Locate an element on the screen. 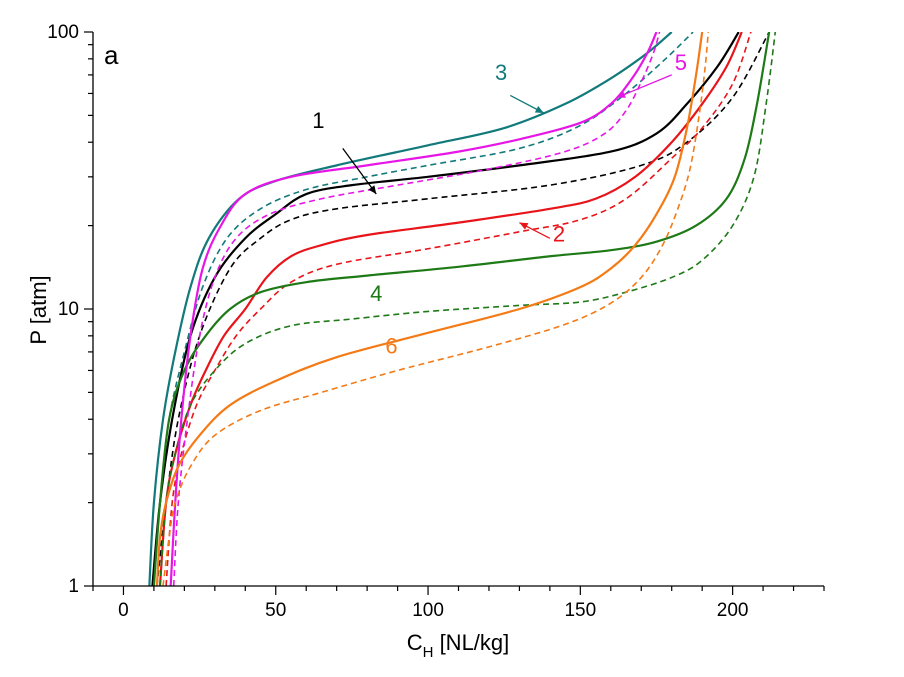  x-axis-title: CH [NL/kg] is located at coordinates (458, 645).